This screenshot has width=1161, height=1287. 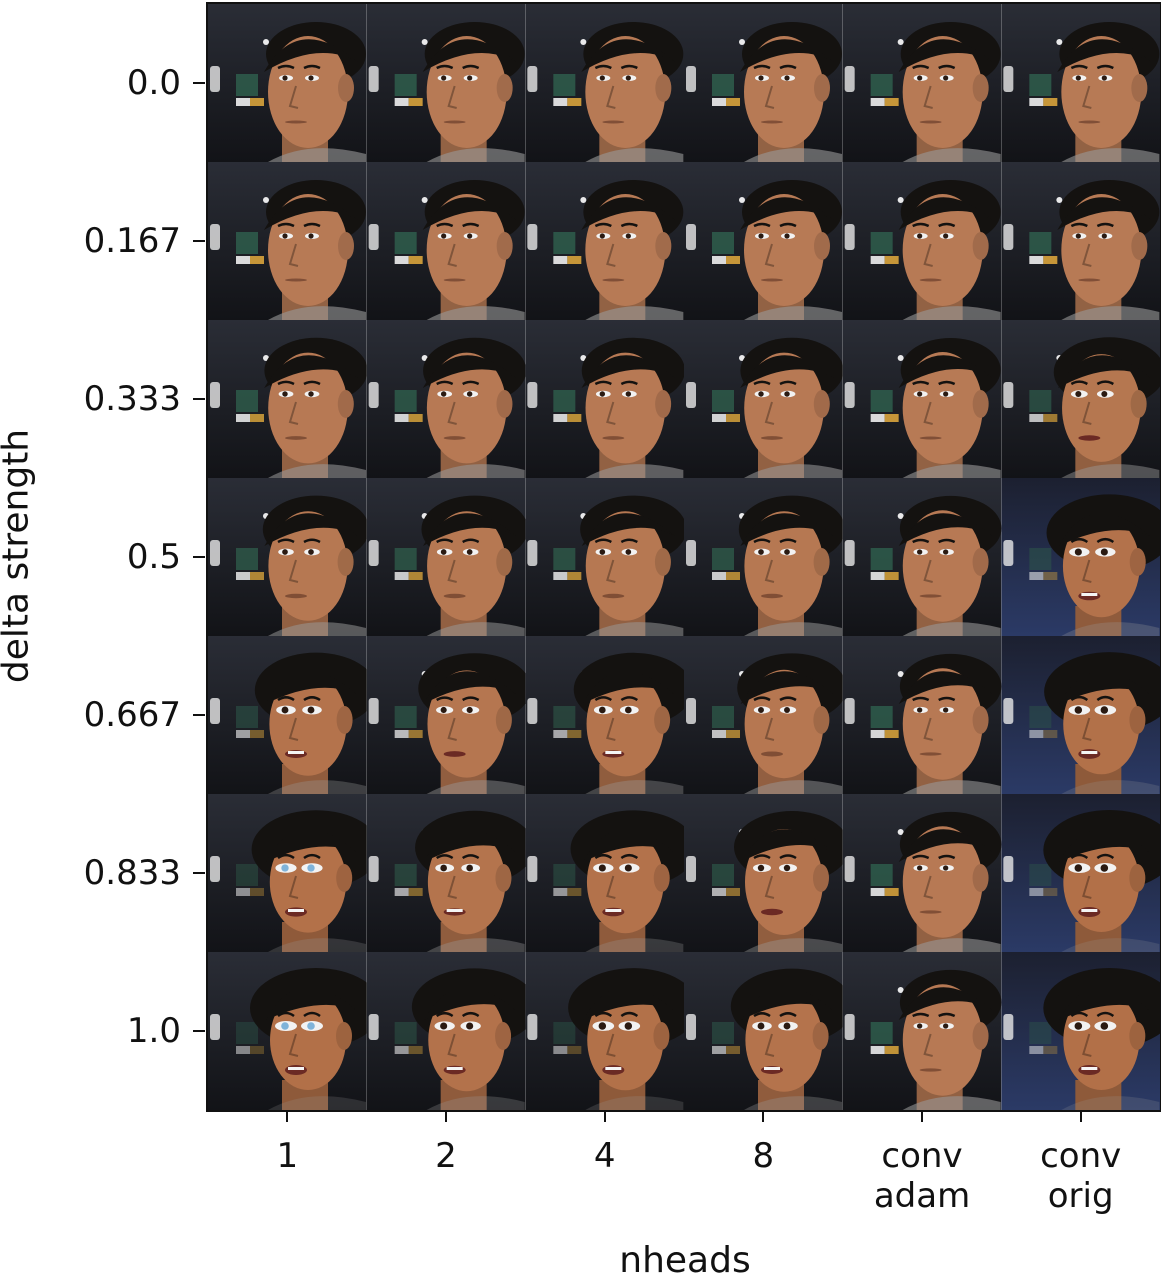 What do you see at coordinates (287, 399) in the screenshot?
I see `face-cell-r2-c0` at bounding box center [287, 399].